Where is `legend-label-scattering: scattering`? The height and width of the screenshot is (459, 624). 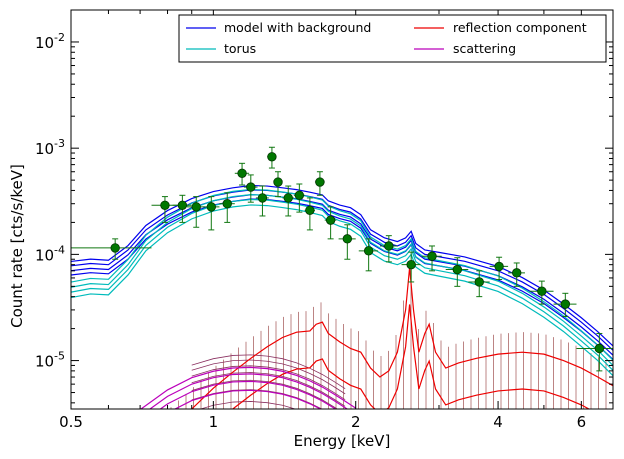 legend-label-scattering: scattering is located at coordinates (484, 48).